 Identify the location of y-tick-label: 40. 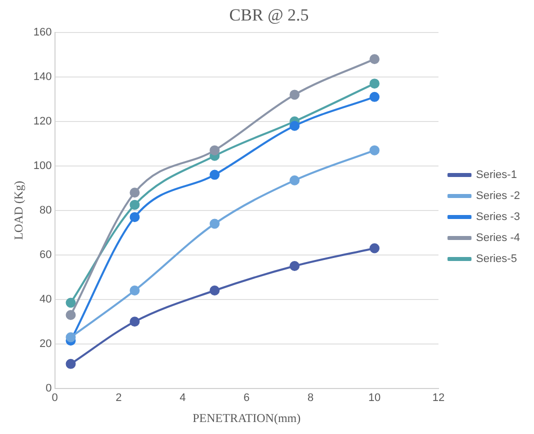
(46, 299).